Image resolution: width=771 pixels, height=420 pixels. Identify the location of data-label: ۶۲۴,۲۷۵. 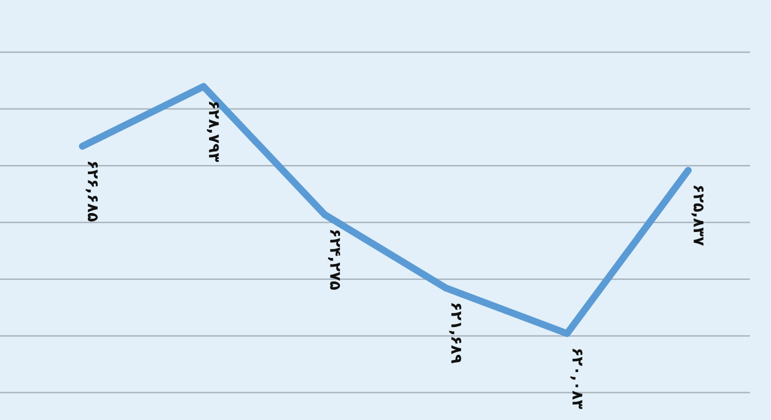
(334, 260).